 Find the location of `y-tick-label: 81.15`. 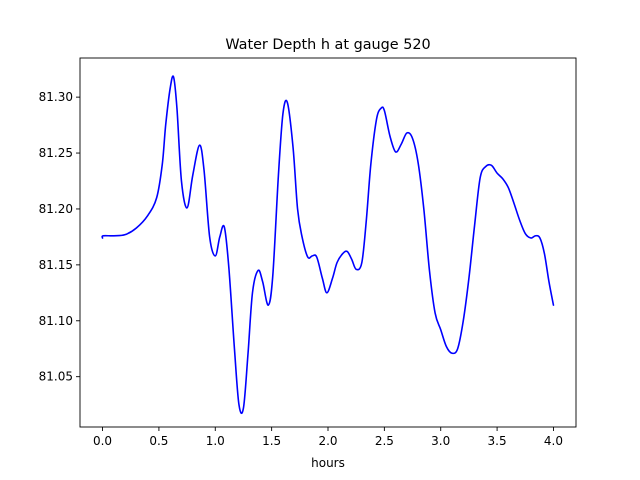

y-tick-label: 81.15 is located at coordinates (56, 265).